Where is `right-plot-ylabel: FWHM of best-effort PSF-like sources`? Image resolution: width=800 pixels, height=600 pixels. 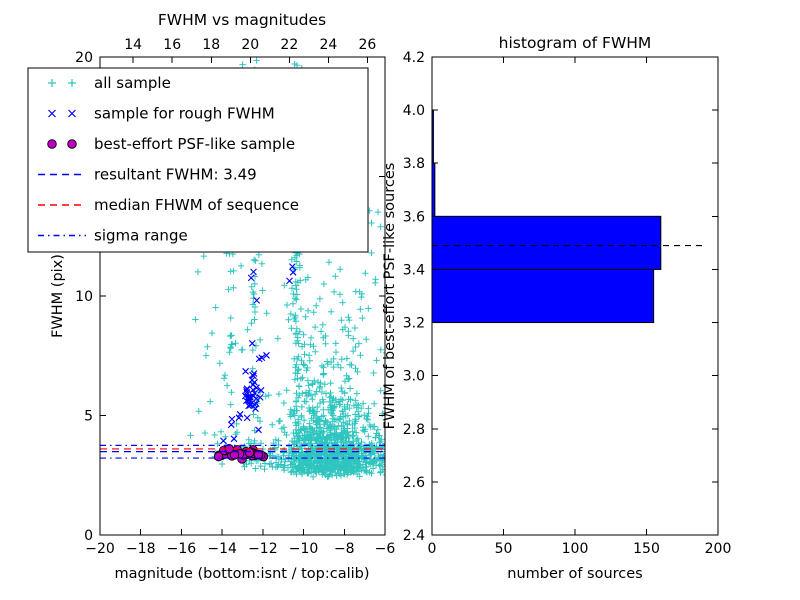 right-plot-ylabel: FWHM of best-effort PSF-like sources is located at coordinates (390, 296).